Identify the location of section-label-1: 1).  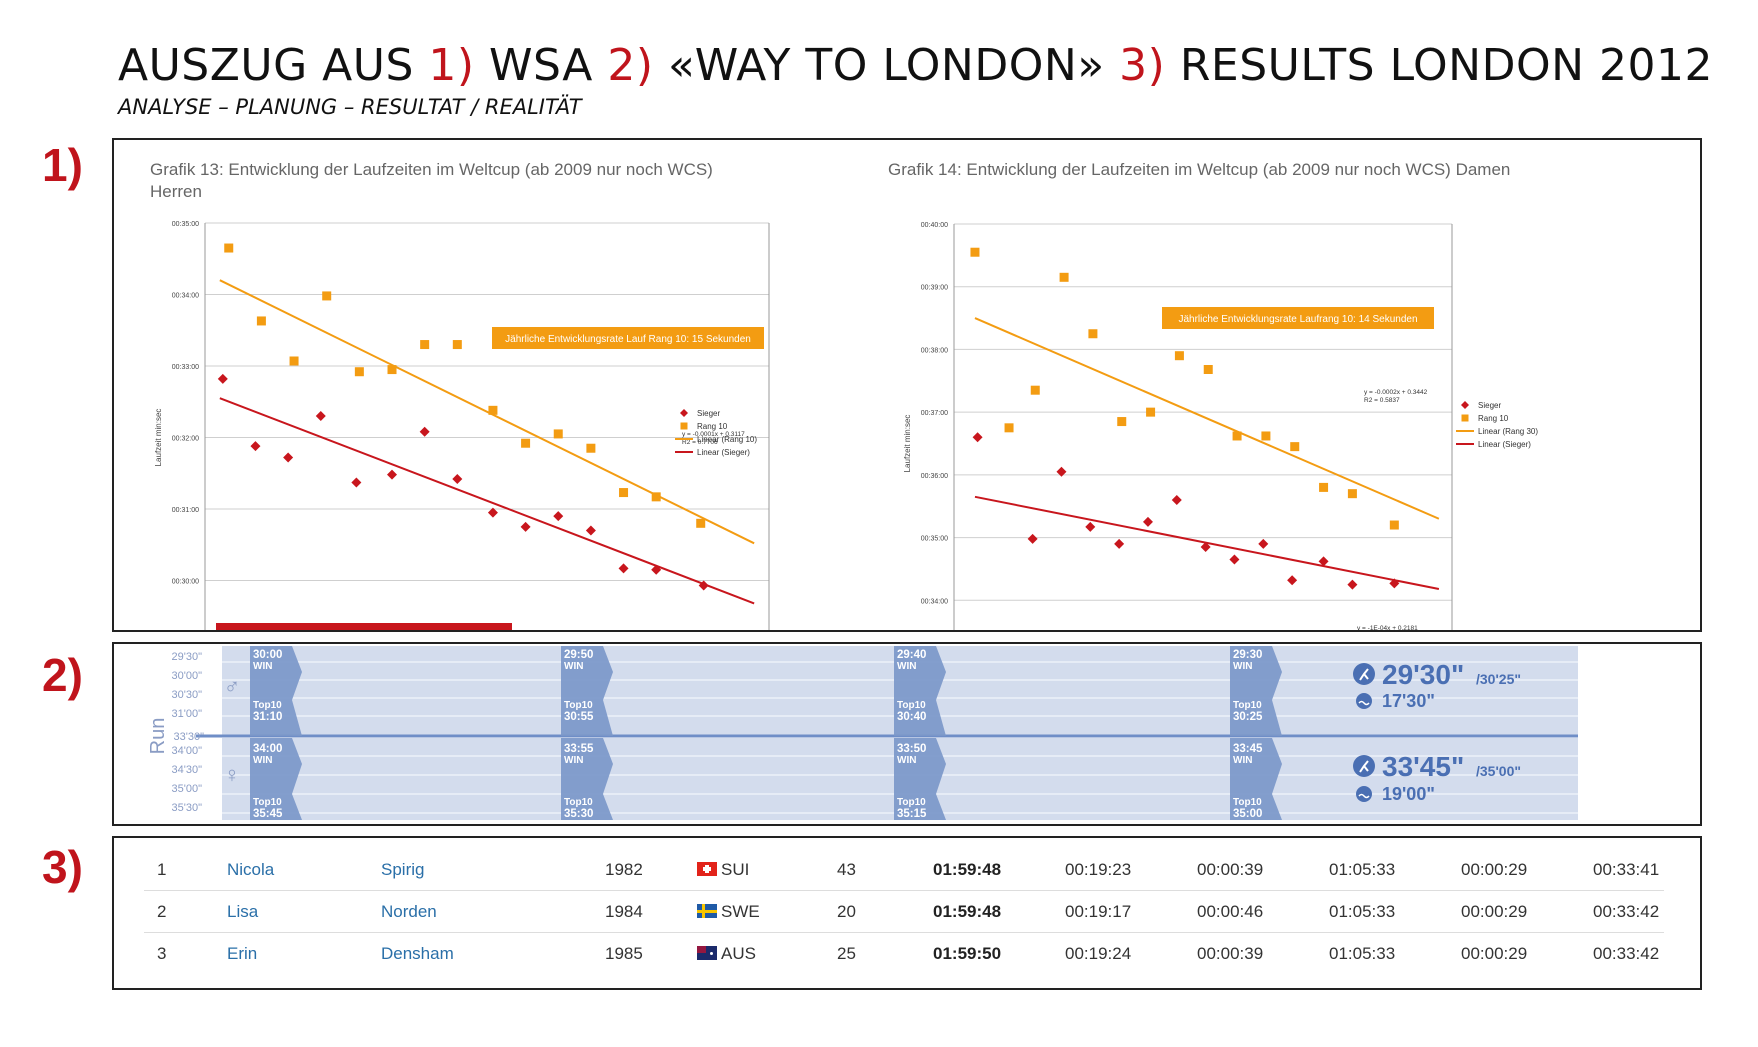
(62, 165).